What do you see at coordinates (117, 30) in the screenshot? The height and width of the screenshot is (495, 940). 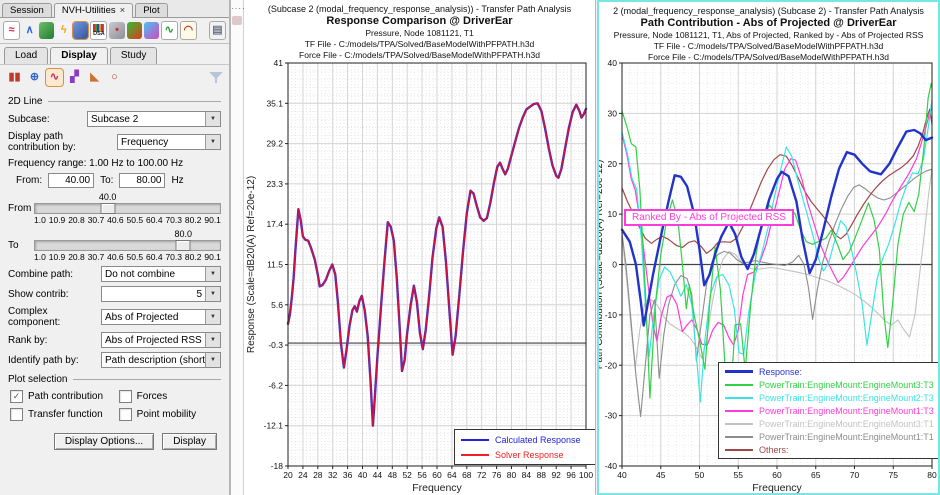 I see `car-body-icon: •` at bounding box center [117, 30].